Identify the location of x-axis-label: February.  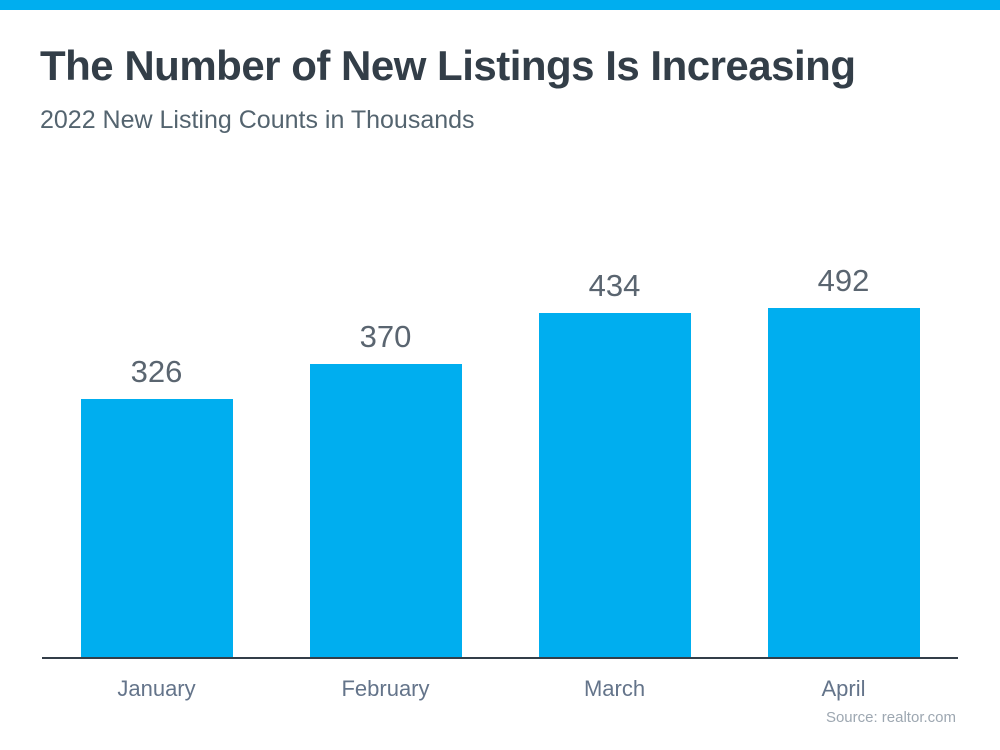
(385, 688).